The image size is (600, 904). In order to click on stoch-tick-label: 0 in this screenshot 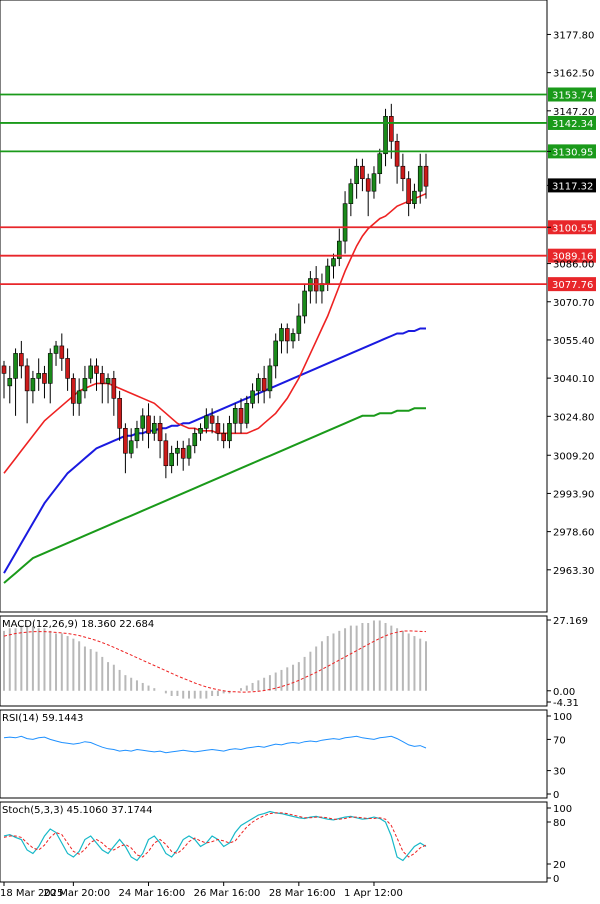, I will do `click(556, 879)`.